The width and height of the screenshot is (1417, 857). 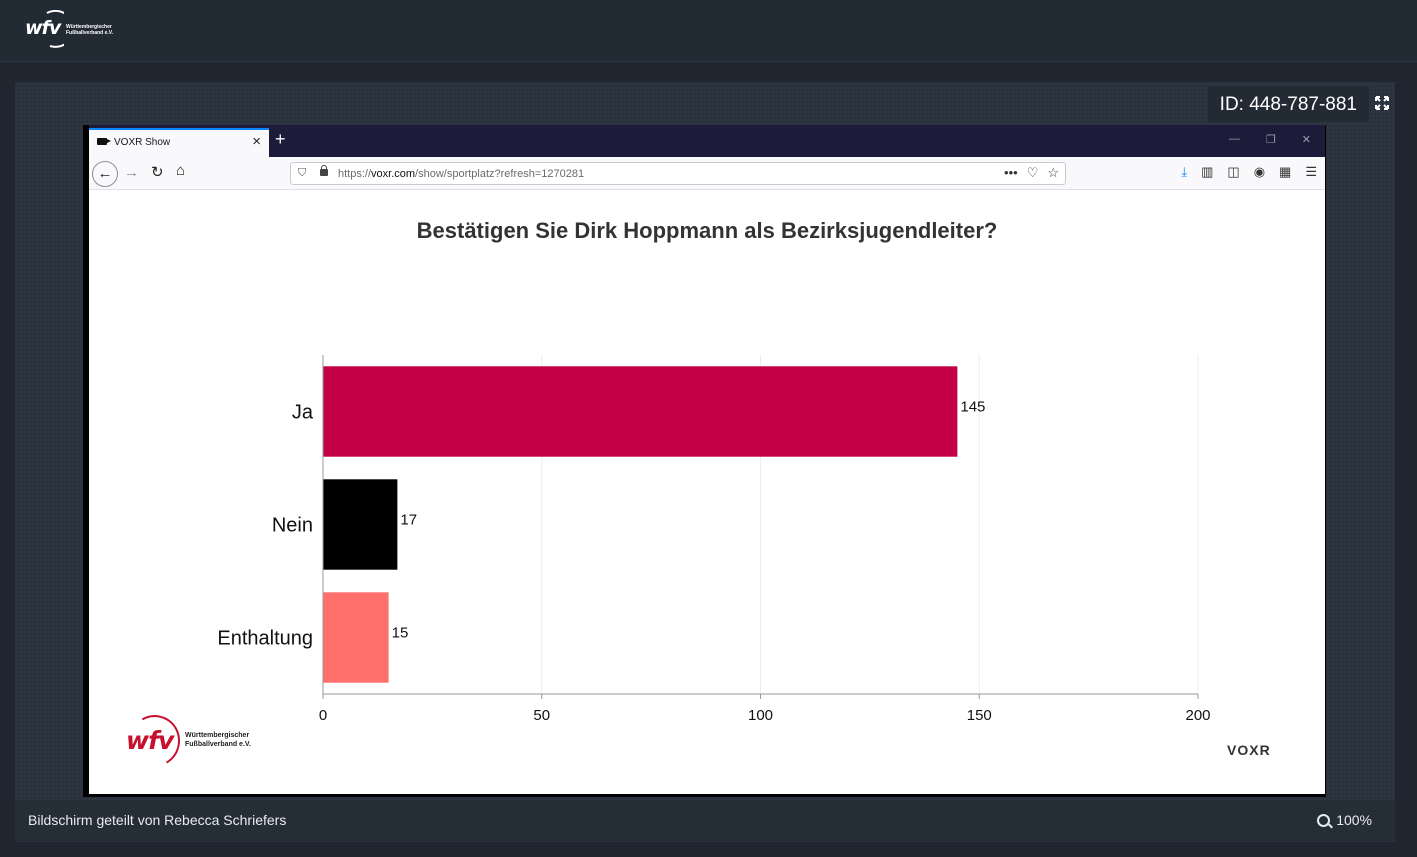 What do you see at coordinates (1184, 171) in the screenshot?
I see `download-icon: ⤓` at bounding box center [1184, 171].